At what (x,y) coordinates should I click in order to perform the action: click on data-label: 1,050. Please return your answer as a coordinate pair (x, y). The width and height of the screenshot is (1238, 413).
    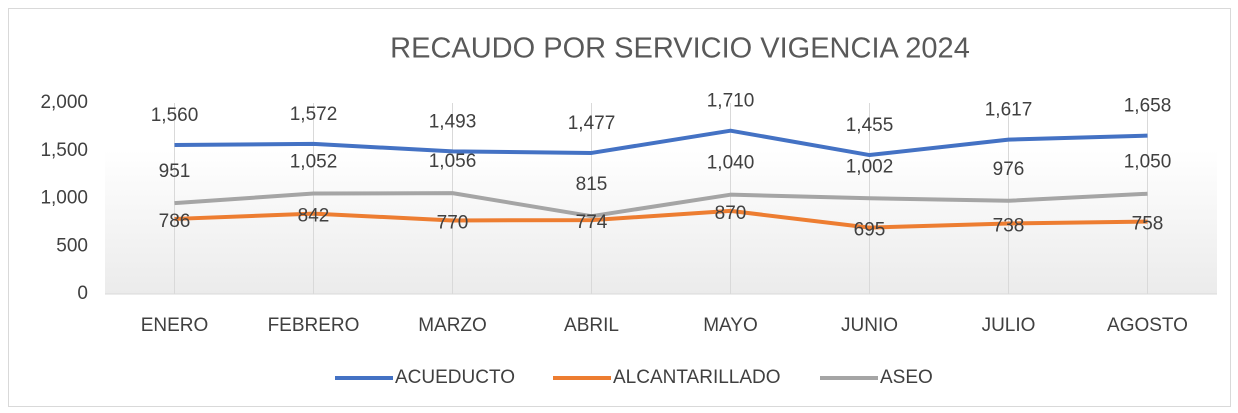
    Looking at the image, I should click on (1148, 162).